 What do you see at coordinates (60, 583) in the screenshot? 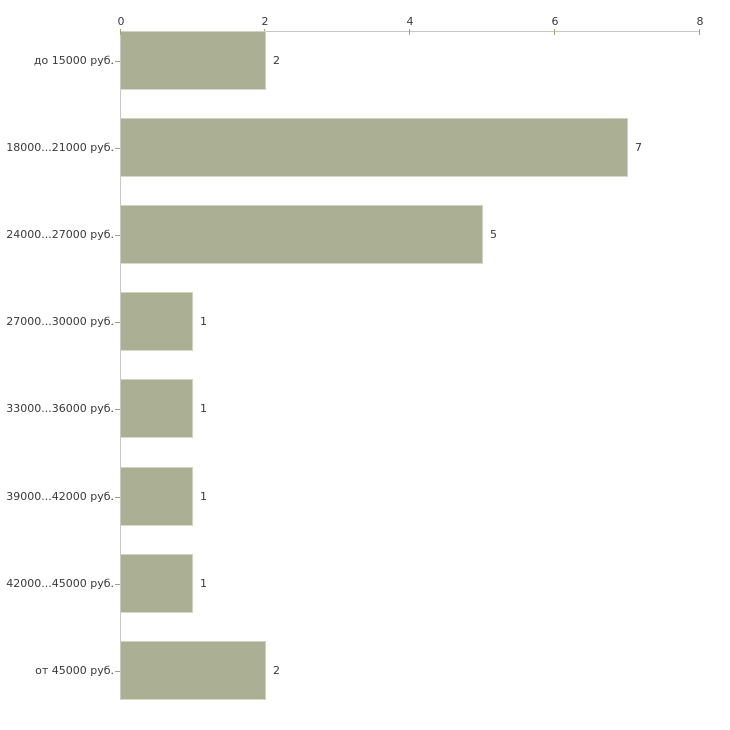
I see `category-label: 42000...45000 руб.` at bounding box center [60, 583].